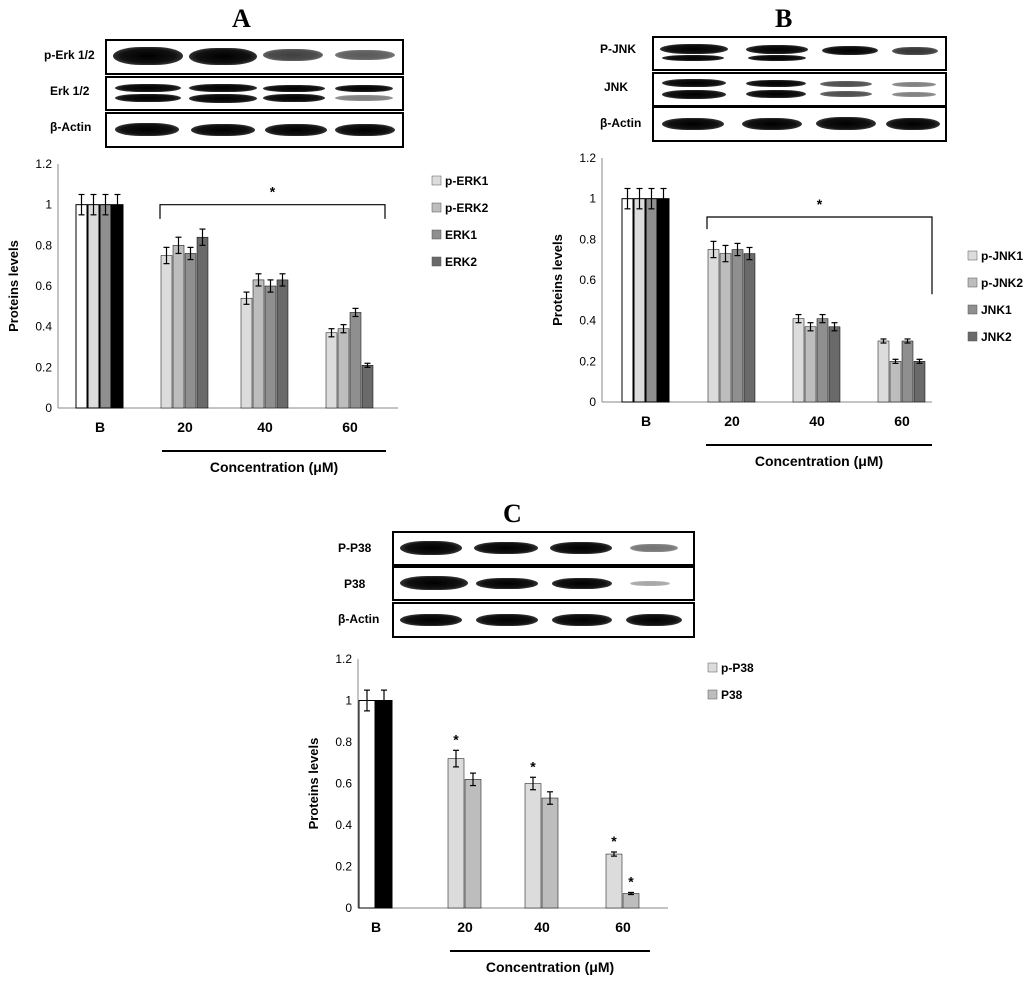 This screenshot has width=1024, height=985. Describe the element at coordinates (972, 336) in the screenshot. I see `legend-swatch-JNK2` at that location.